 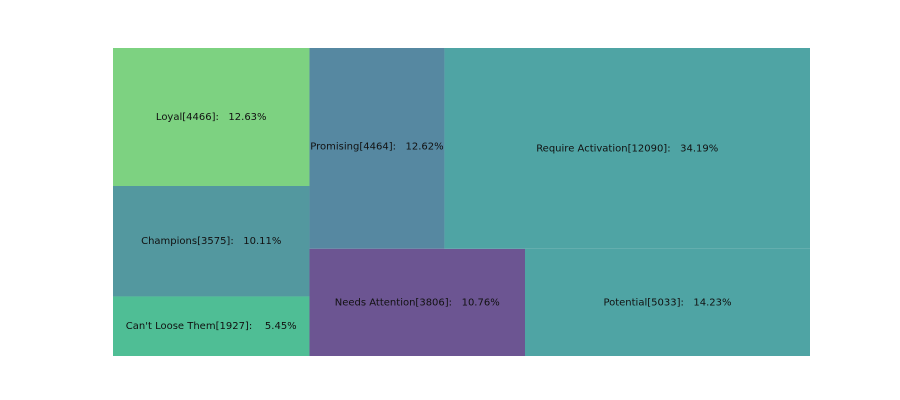 I want to click on tile-label-require-activation: Require Activation[12090]: 34.19%, so click(x=627, y=148).